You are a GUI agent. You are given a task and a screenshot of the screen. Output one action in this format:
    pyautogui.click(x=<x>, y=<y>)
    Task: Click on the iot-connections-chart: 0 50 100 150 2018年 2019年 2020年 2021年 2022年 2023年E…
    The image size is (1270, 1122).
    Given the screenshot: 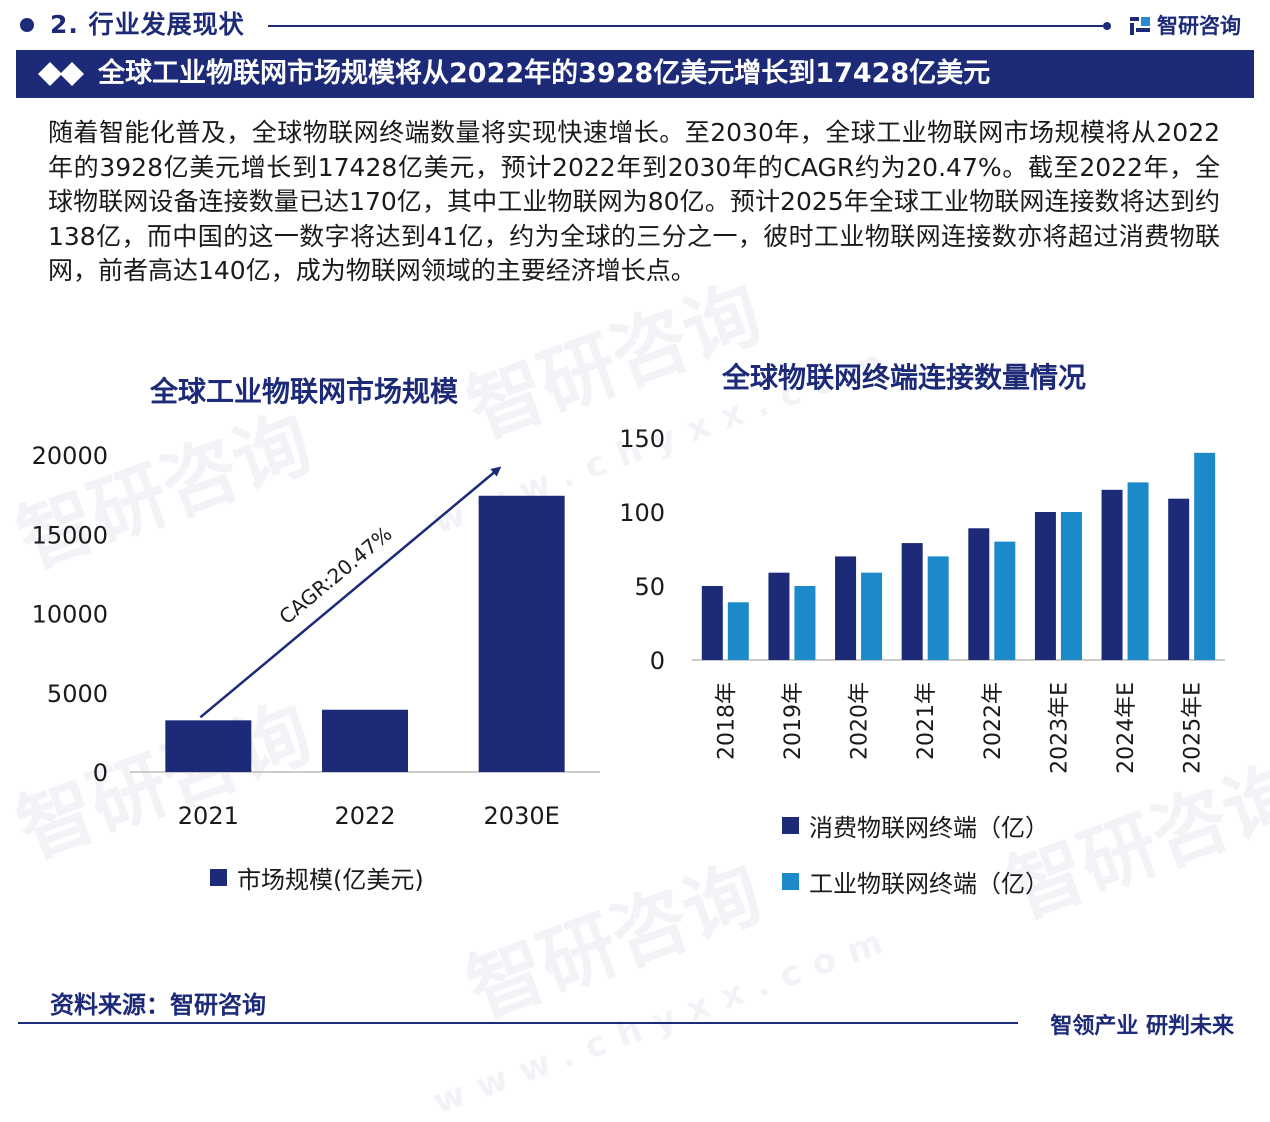 What is the action you would take?
    pyautogui.click(x=922, y=599)
    